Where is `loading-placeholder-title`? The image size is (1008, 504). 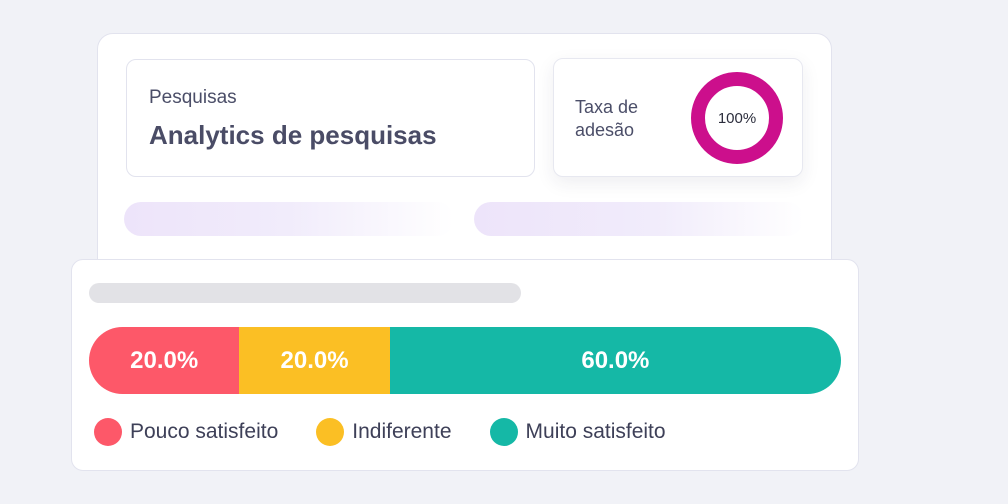 loading-placeholder-title is located at coordinates (305, 293).